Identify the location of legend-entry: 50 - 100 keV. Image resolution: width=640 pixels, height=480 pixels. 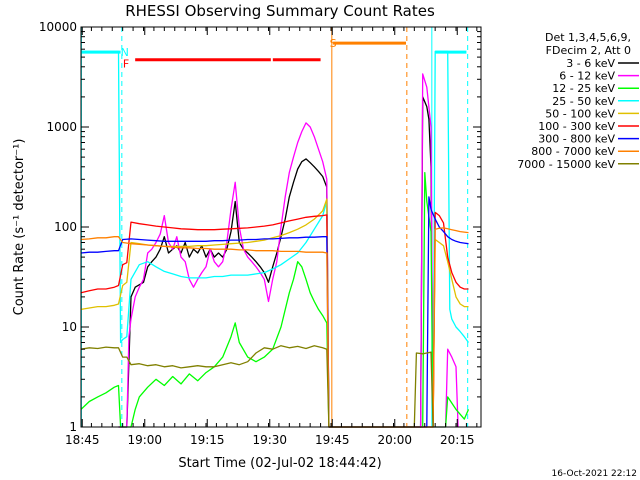
(580, 113).